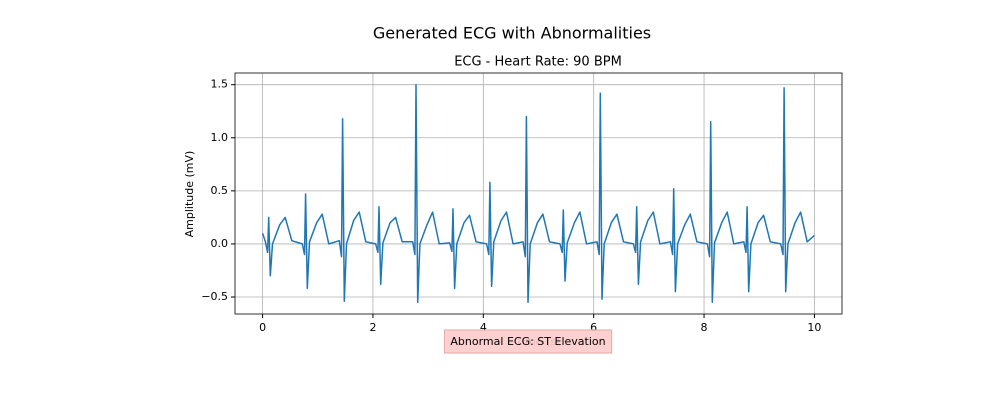 The height and width of the screenshot is (400, 1000). What do you see at coordinates (538, 62) in the screenshot?
I see `chart-title: ECG - Heart Rate: 90 BPM` at bounding box center [538, 62].